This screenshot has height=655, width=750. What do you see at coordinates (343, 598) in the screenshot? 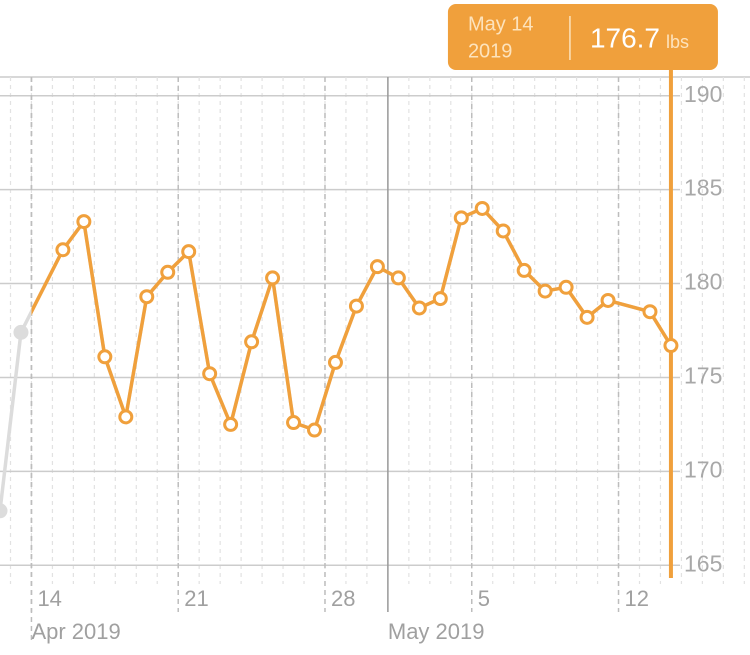
I see `x-tick-label: 28` at bounding box center [343, 598].